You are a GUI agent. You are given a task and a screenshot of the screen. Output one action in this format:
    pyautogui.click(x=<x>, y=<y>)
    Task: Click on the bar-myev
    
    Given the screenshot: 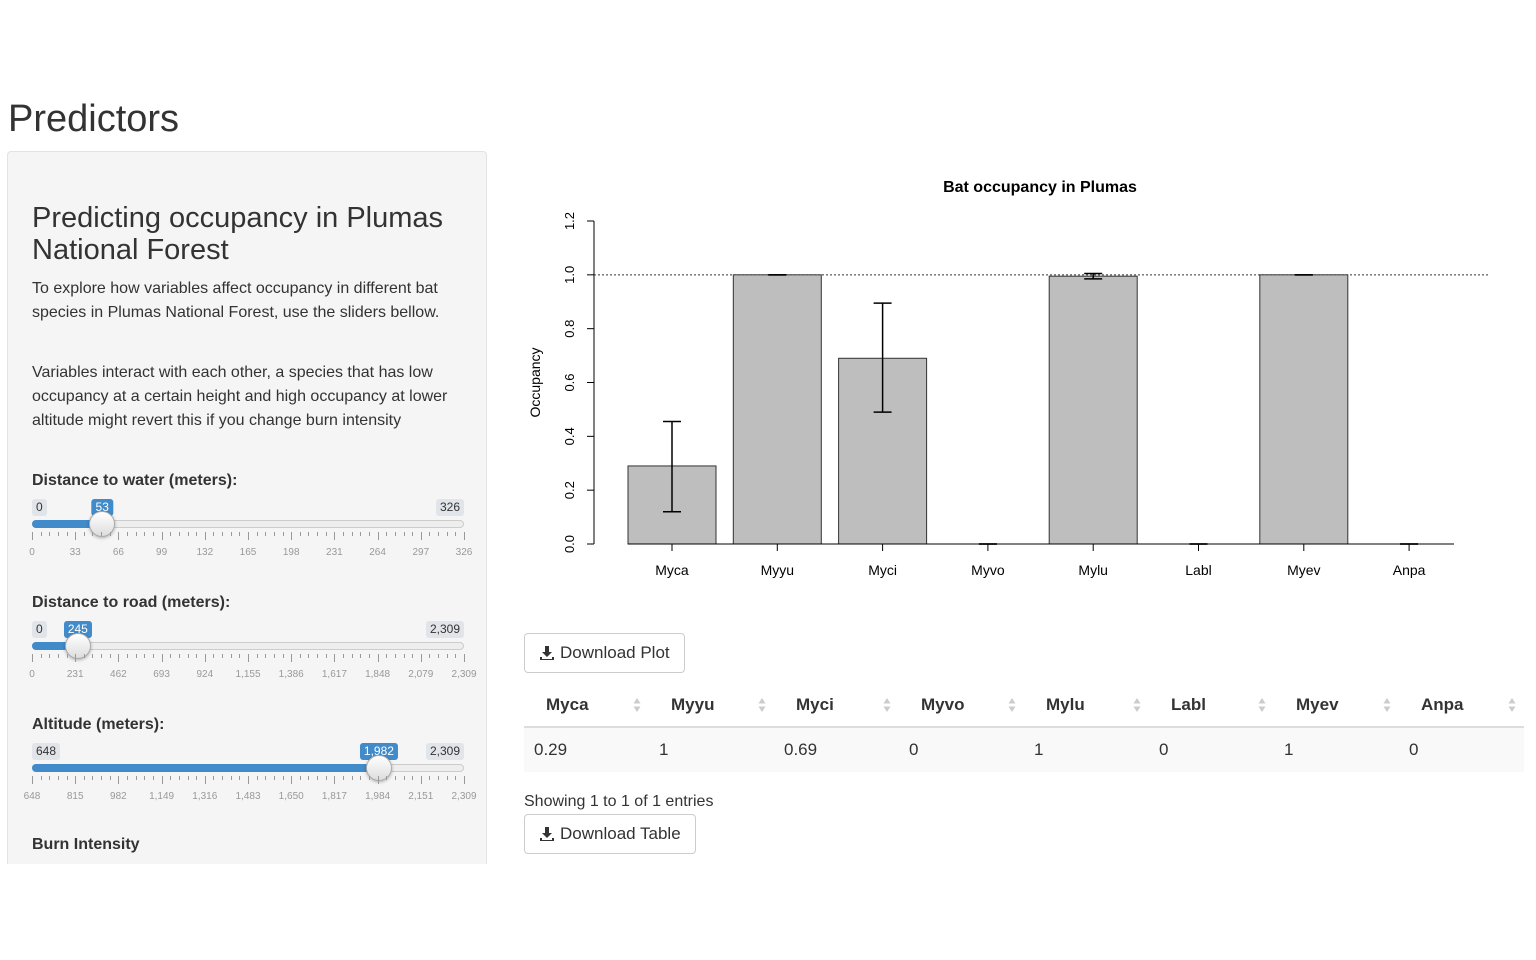 What is the action you would take?
    pyautogui.click(x=1304, y=409)
    